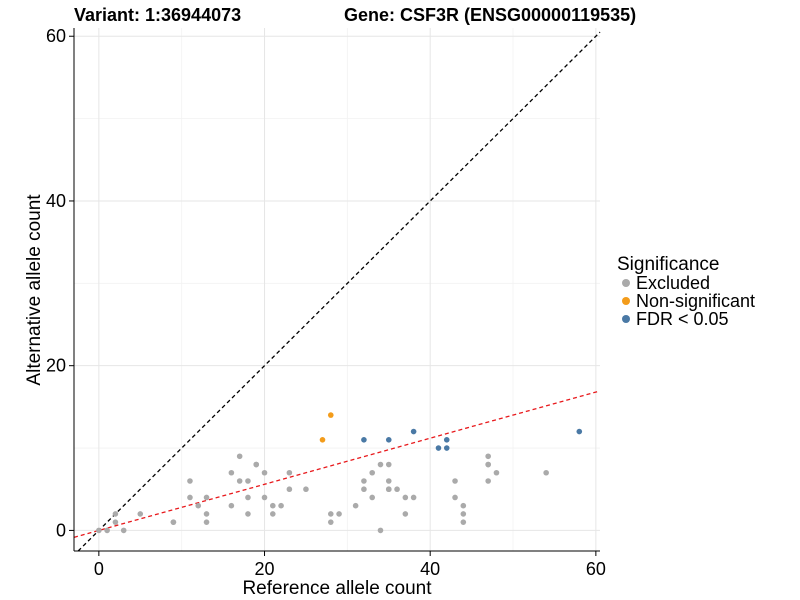 The image size is (800, 600). Describe the element at coordinates (34, 290) in the screenshot. I see `y-axis-label: Alternative allele count` at that location.